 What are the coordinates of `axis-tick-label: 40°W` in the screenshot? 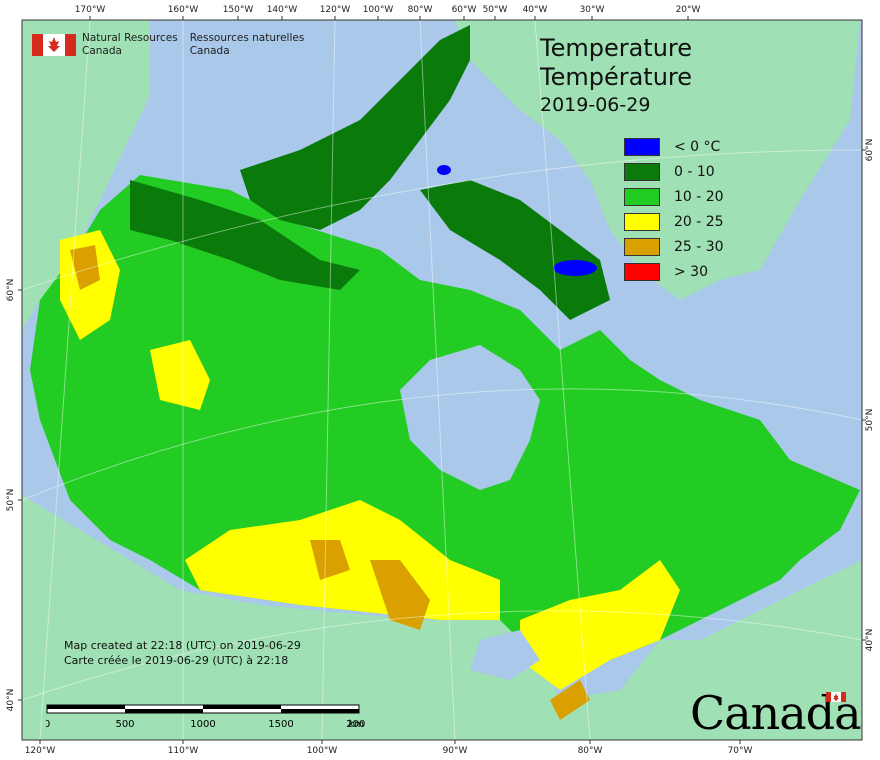 It's located at (535, 10).